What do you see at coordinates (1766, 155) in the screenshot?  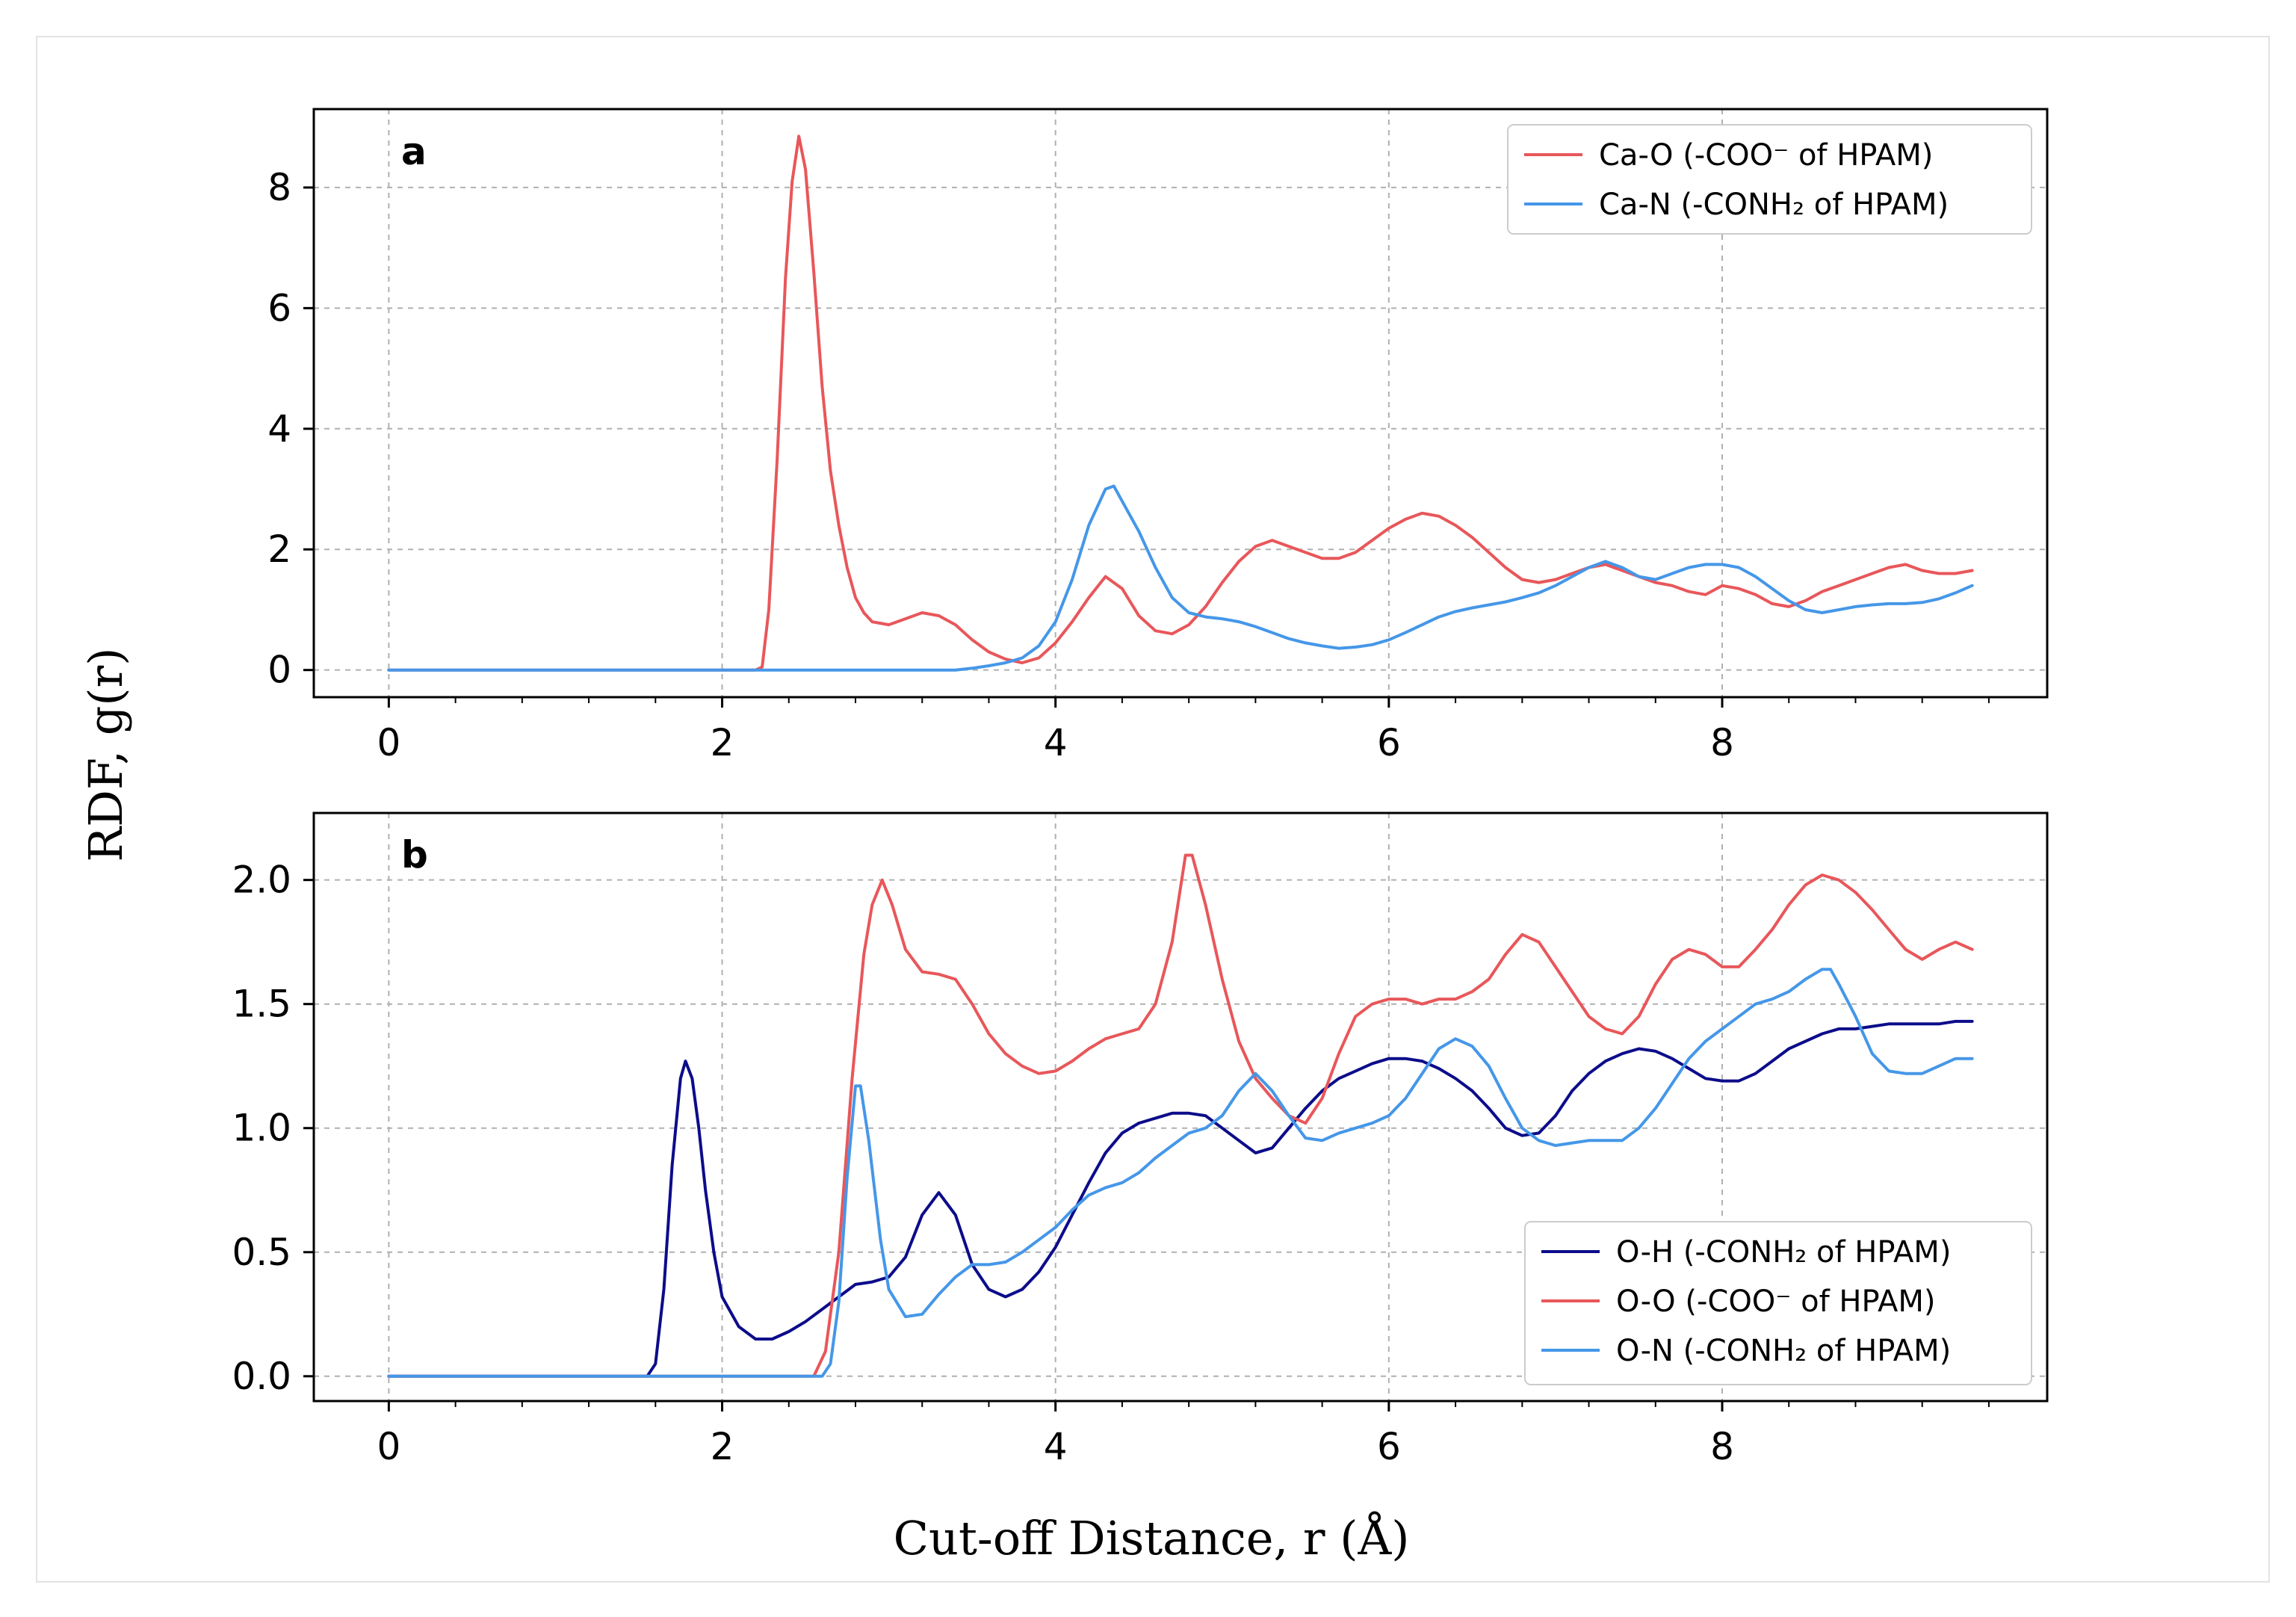 I see `legend-label-a-0: Ca-O (-COO⁻ of HPAM)` at bounding box center [1766, 155].